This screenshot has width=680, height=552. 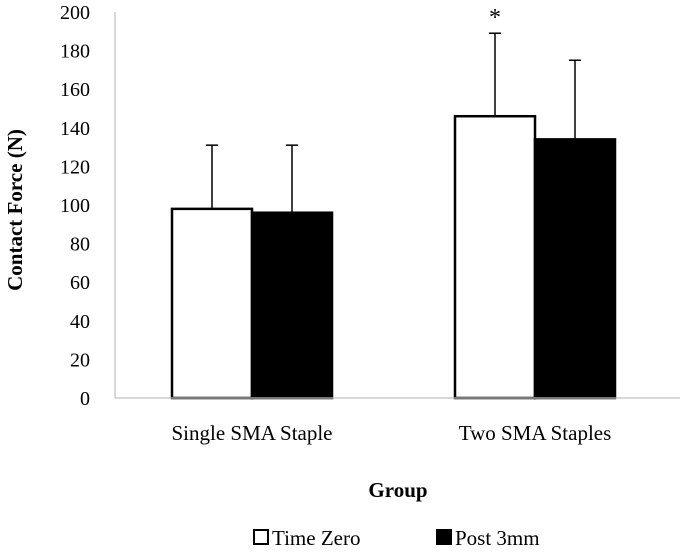 What do you see at coordinates (75, 13) in the screenshot?
I see `y-tick-label-200: 200` at bounding box center [75, 13].